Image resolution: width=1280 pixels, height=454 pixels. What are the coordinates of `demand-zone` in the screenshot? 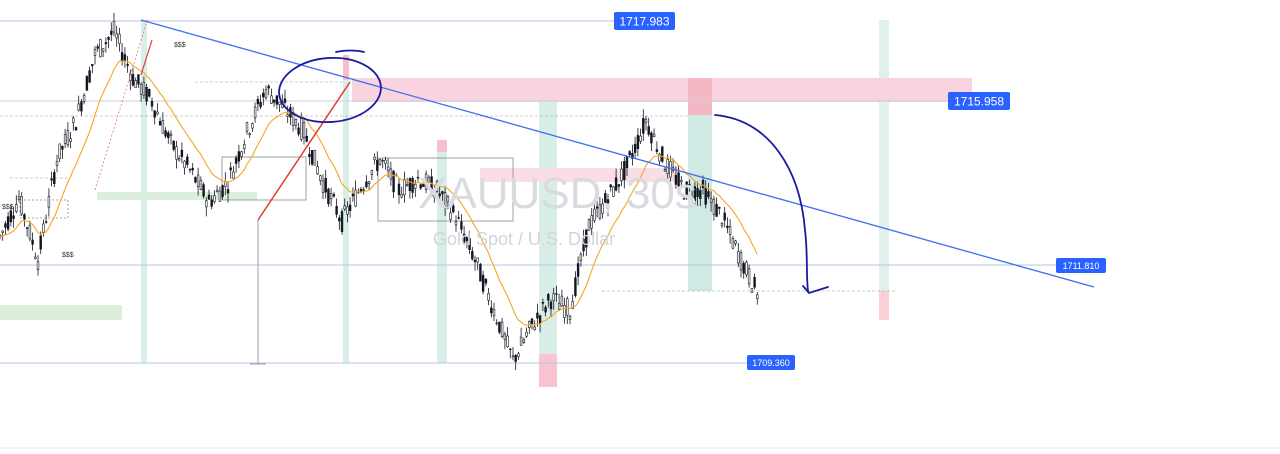 It's located at (61, 312).